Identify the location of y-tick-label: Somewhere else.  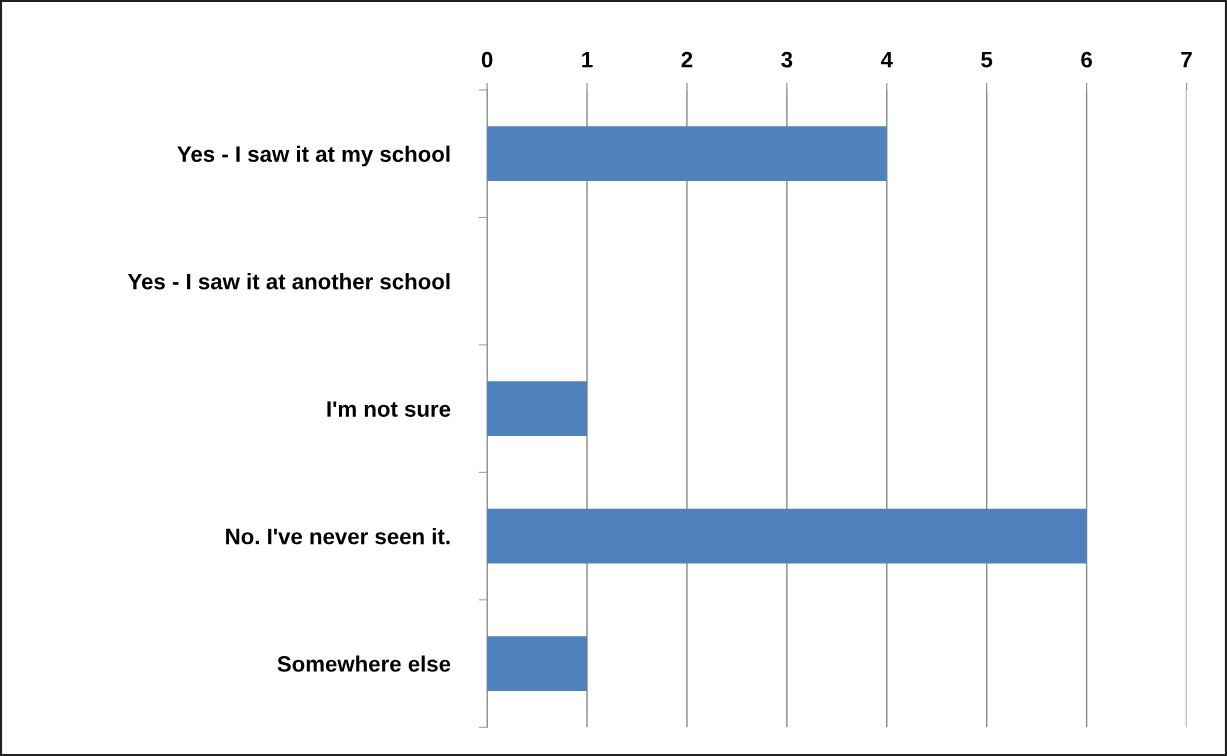
(364, 663).